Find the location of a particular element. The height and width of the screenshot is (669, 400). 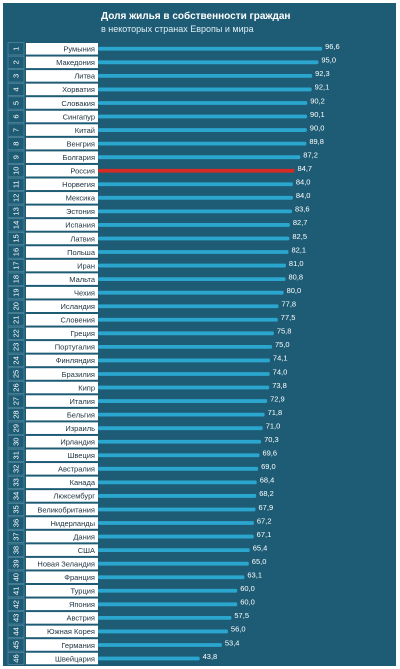

value-label: 95,0 is located at coordinates (328, 60).